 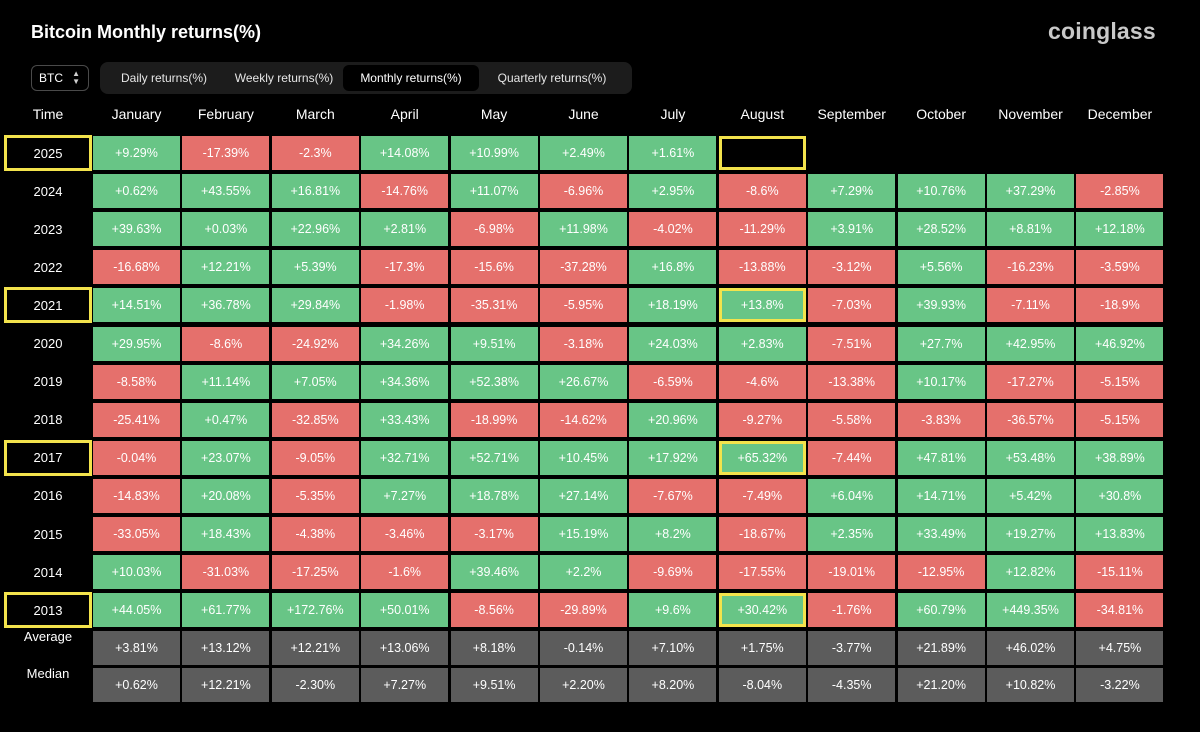 What do you see at coordinates (1120, 419) in the screenshot?
I see `return-cell-2018-december: -5.15%` at bounding box center [1120, 419].